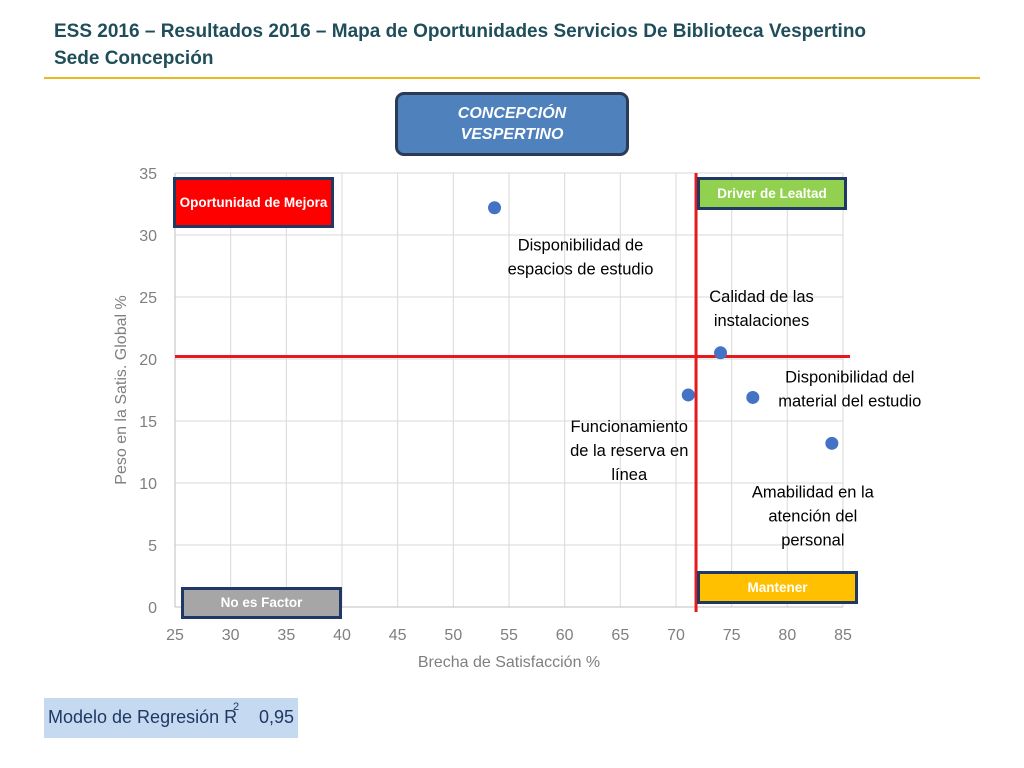 The image size is (1024, 768). Describe the element at coordinates (148, 422) in the screenshot. I see `y-tick-label: 15` at that location.